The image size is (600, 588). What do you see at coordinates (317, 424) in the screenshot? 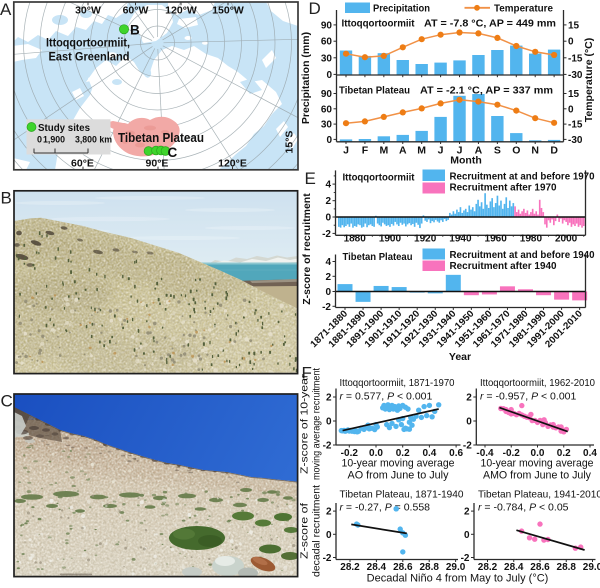
I see `svg-text: moving average recruitment` at bounding box center [317, 424].